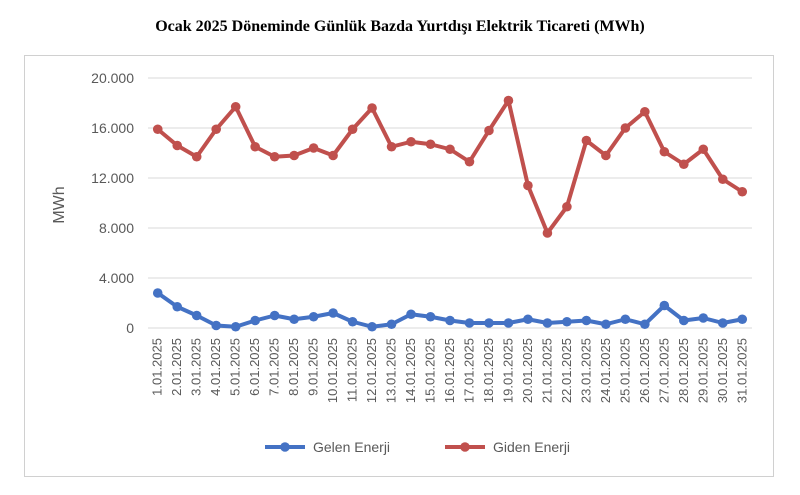 This screenshot has height=495, width=800. I want to click on x-tick-label: 7.01.2025, so click(274, 367).